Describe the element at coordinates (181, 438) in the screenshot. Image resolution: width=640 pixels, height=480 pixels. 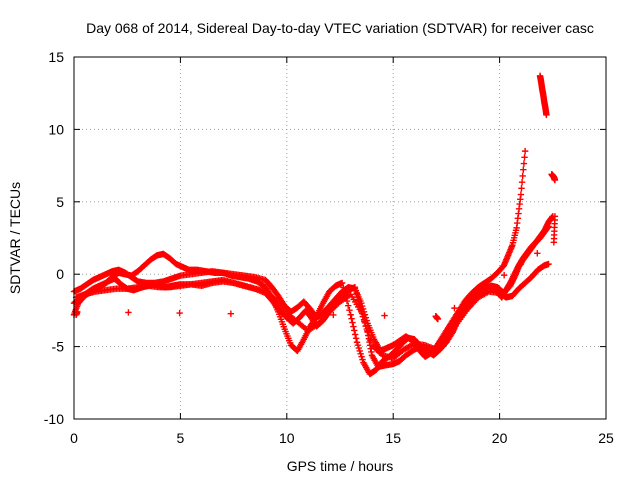
I see `x-tick-label: 5` at that location.